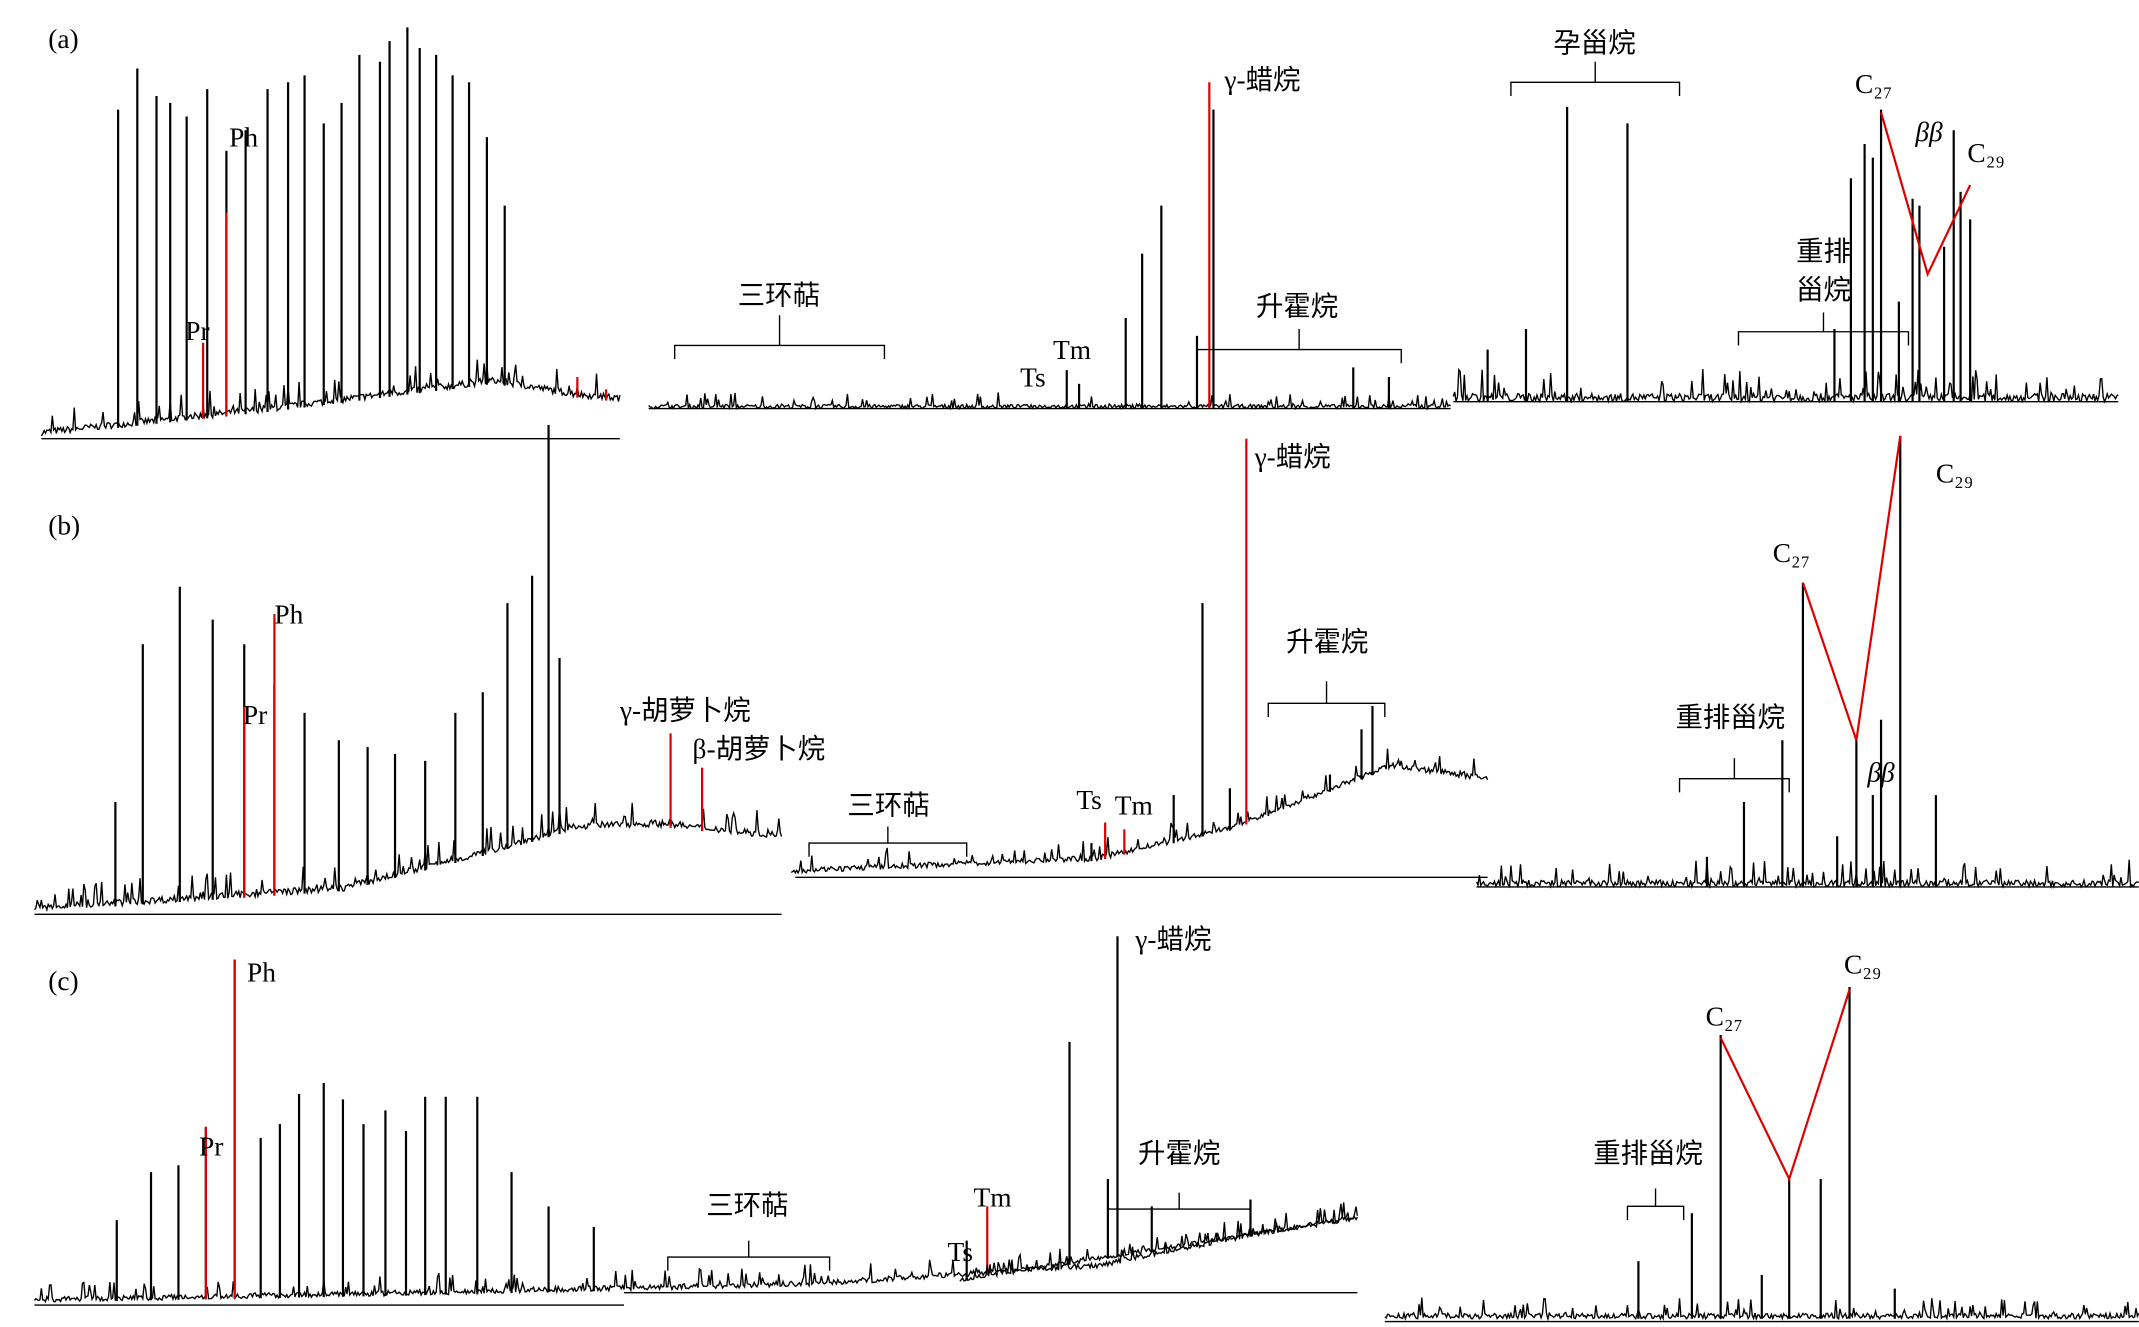 This screenshot has height=1327, width=2139. Describe the element at coordinates (63, 39) in the screenshot. I see `panel-label: (a)` at that location.